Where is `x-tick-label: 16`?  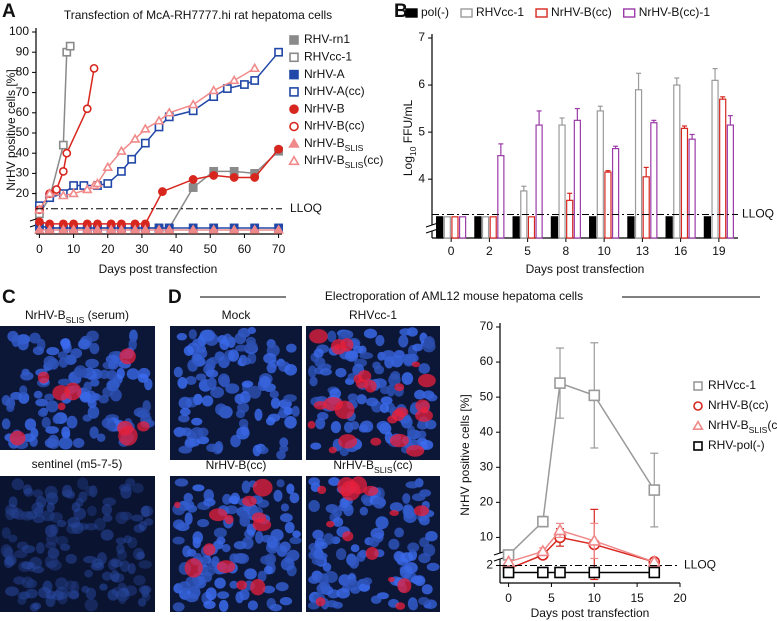 x-tick-label: 16 is located at coordinates (681, 251).